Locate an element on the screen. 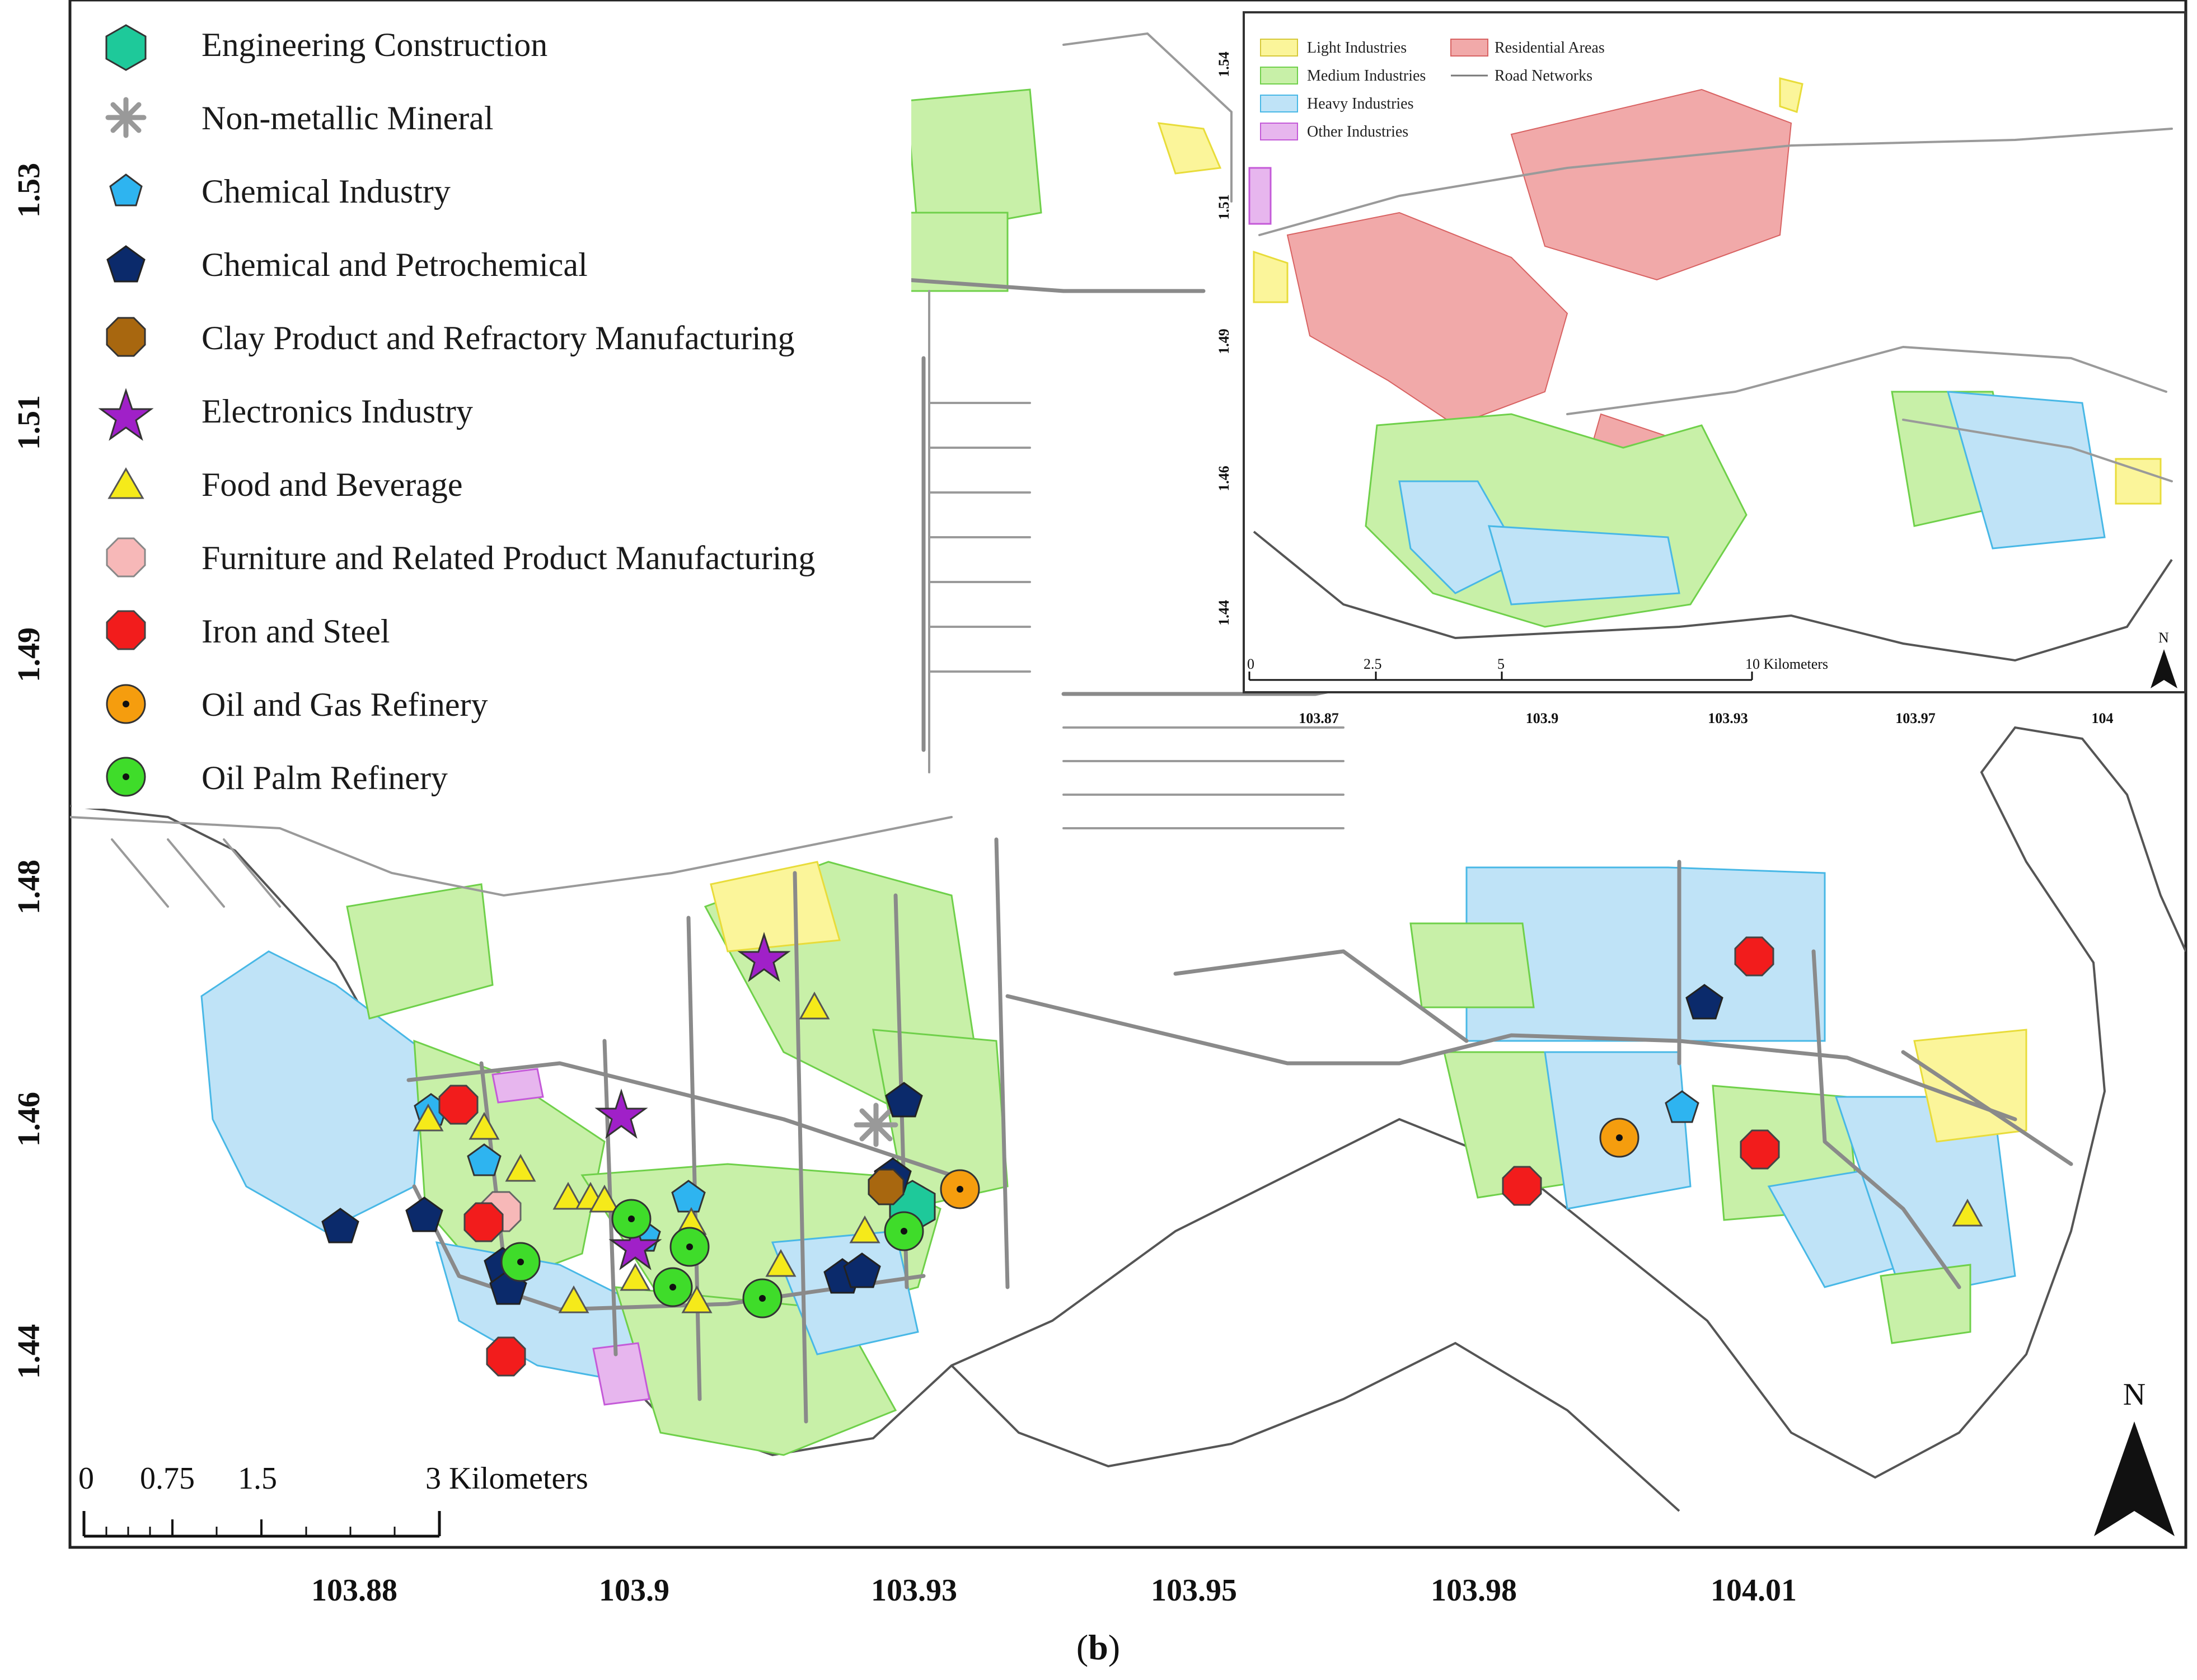 This screenshot has width=2197, height=1680. legend-symbol-chemical-petrochemical is located at coordinates (126, 264).